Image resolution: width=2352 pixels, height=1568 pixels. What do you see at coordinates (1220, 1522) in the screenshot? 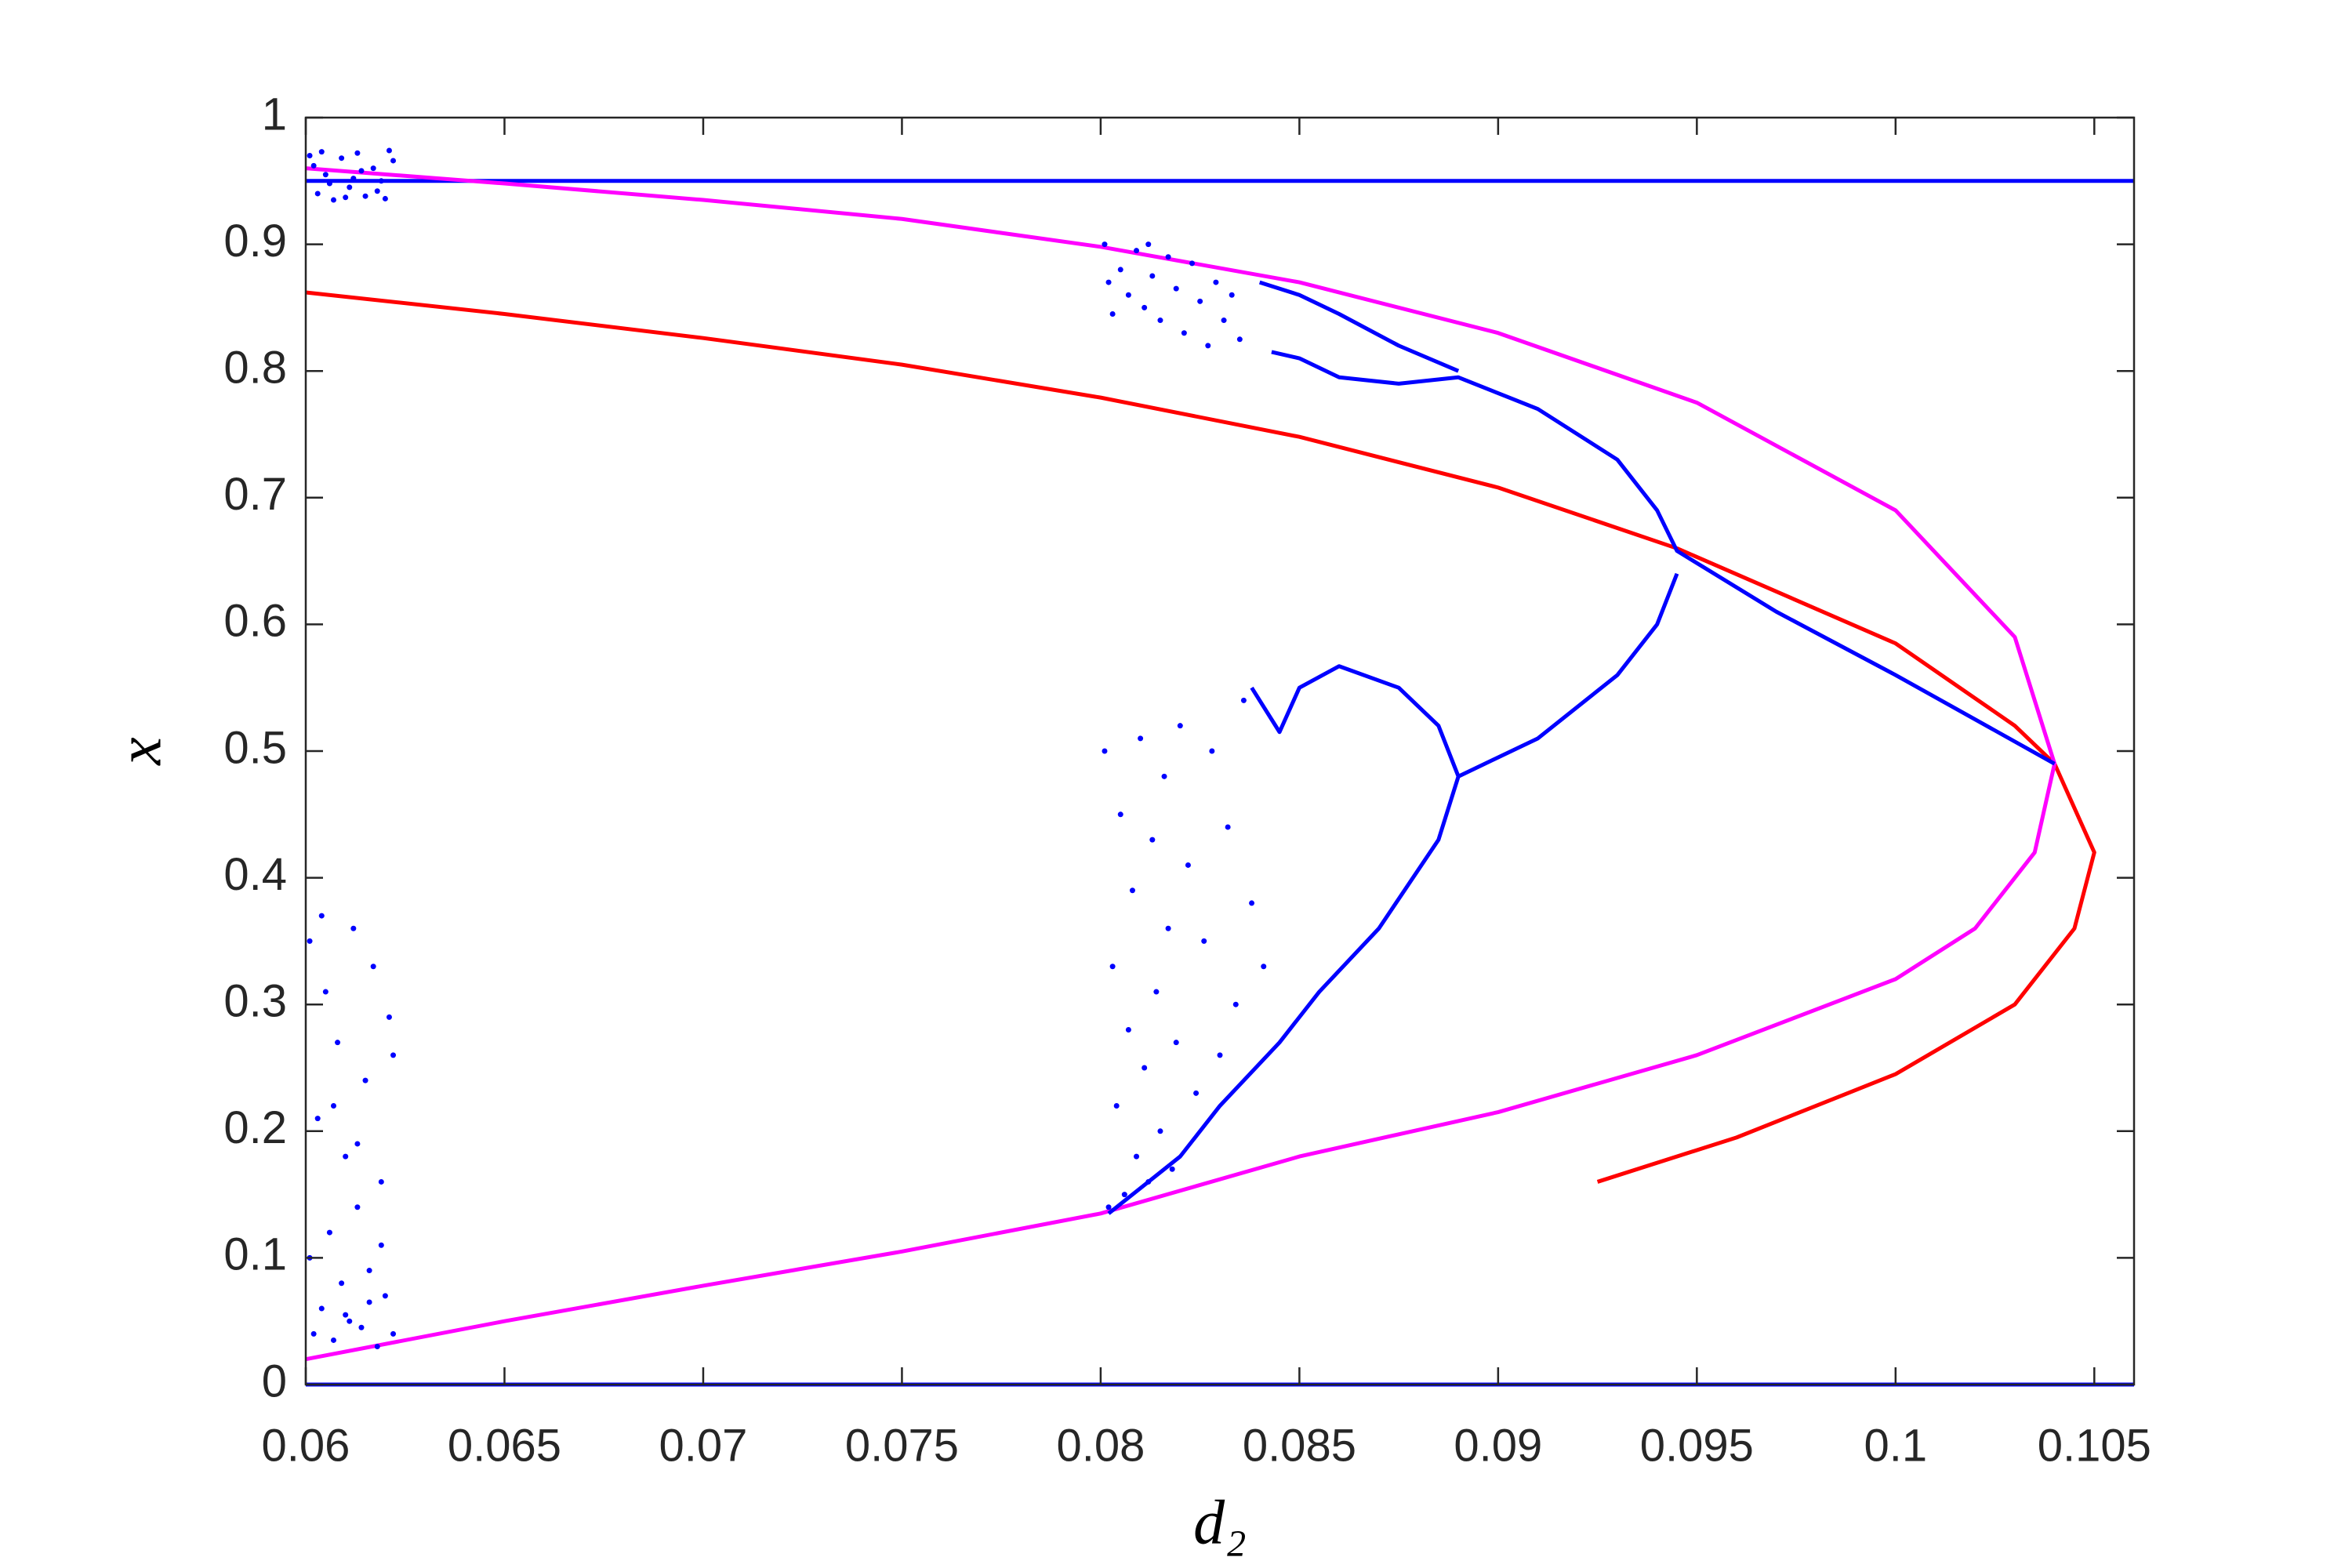
I see `x-axis-label: d₂` at bounding box center [1220, 1522].